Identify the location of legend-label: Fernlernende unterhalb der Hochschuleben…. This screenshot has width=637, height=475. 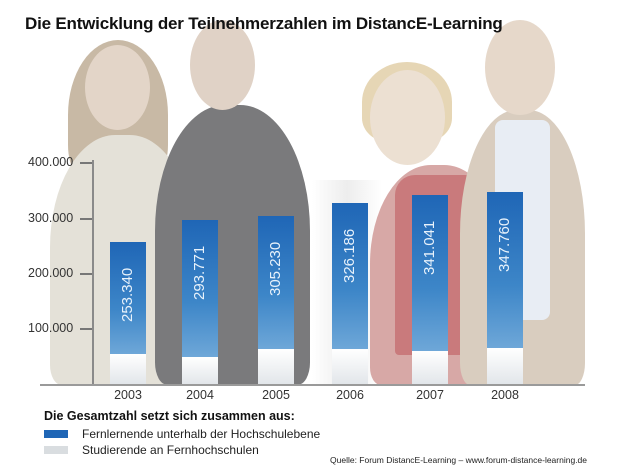
(201, 434).